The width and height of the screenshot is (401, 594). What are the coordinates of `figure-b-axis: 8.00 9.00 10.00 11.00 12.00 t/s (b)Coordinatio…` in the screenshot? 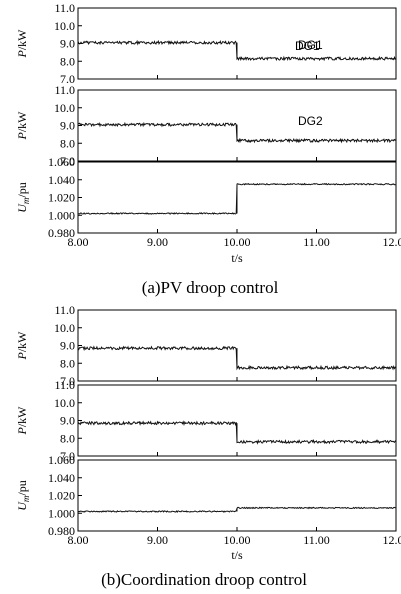 It's located at (234, 561).